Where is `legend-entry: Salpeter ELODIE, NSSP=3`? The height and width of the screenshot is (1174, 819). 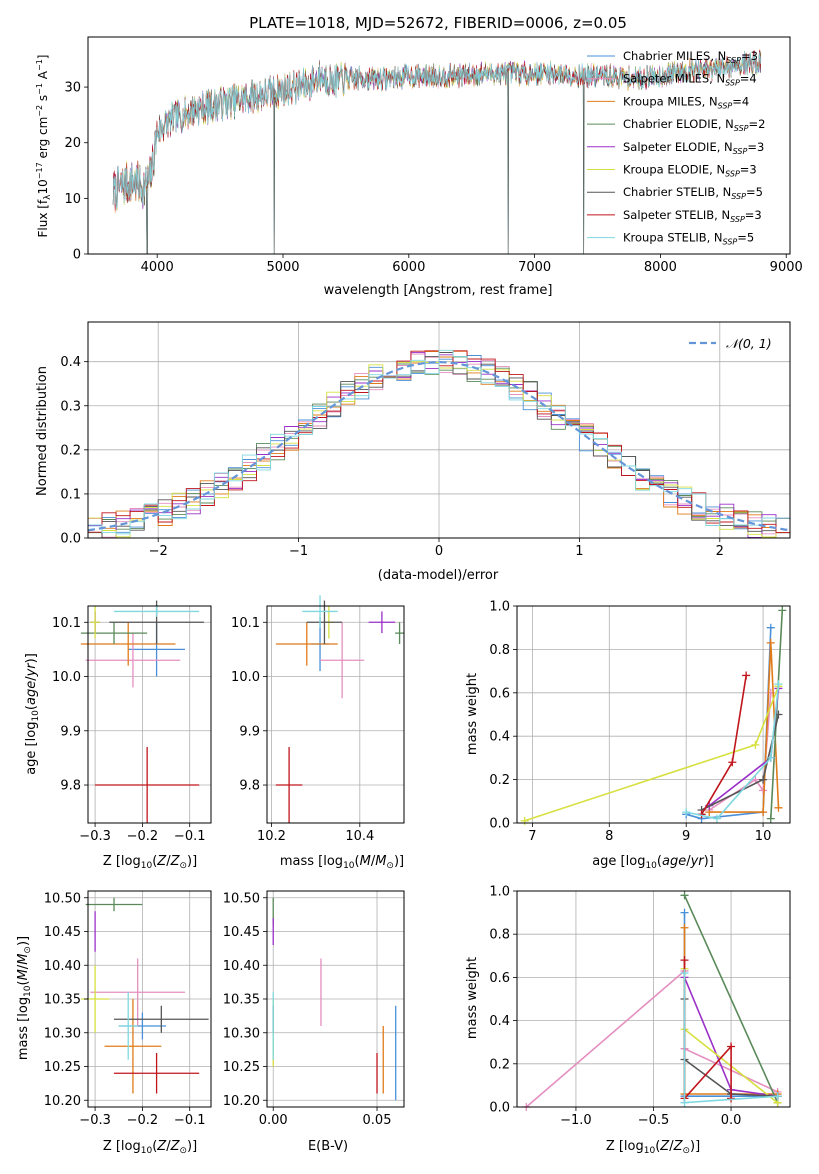 legend-entry: Salpeter ELODIE, NSSP=3 is located at coordinates (693, 148).